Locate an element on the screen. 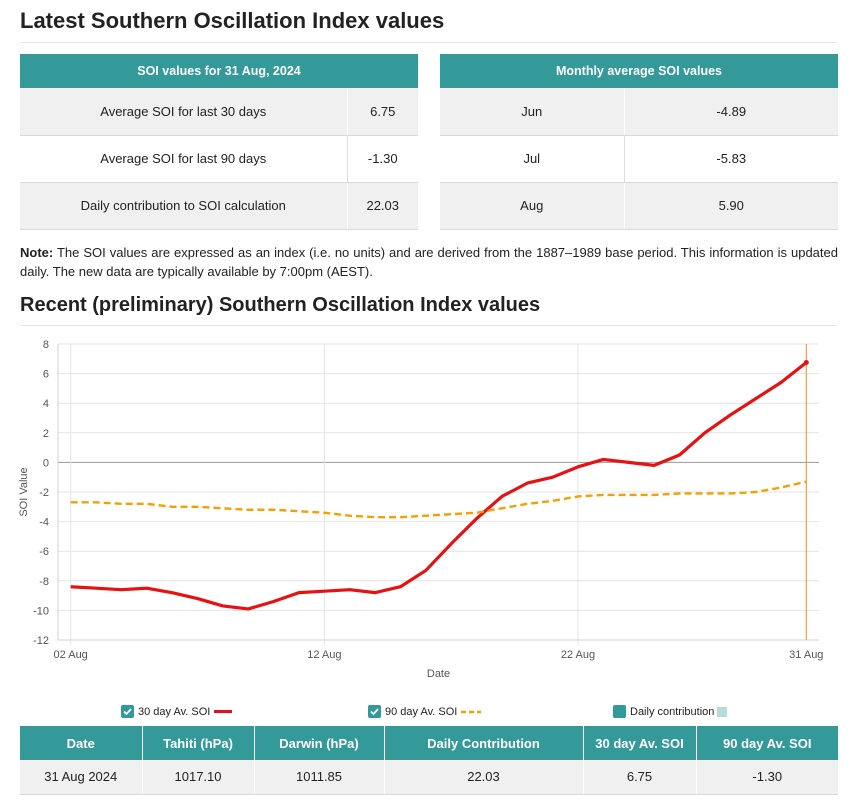  col-header: 90 day Av. SOI is located at coordinates (766, 743).